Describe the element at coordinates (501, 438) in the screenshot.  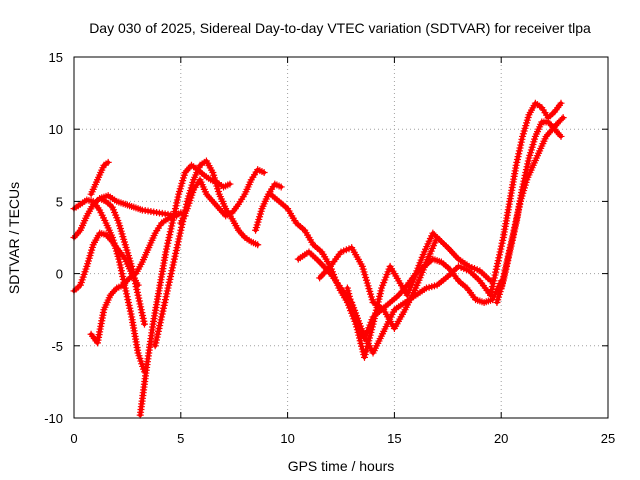
I see `x-tick-label: 20` at that location.